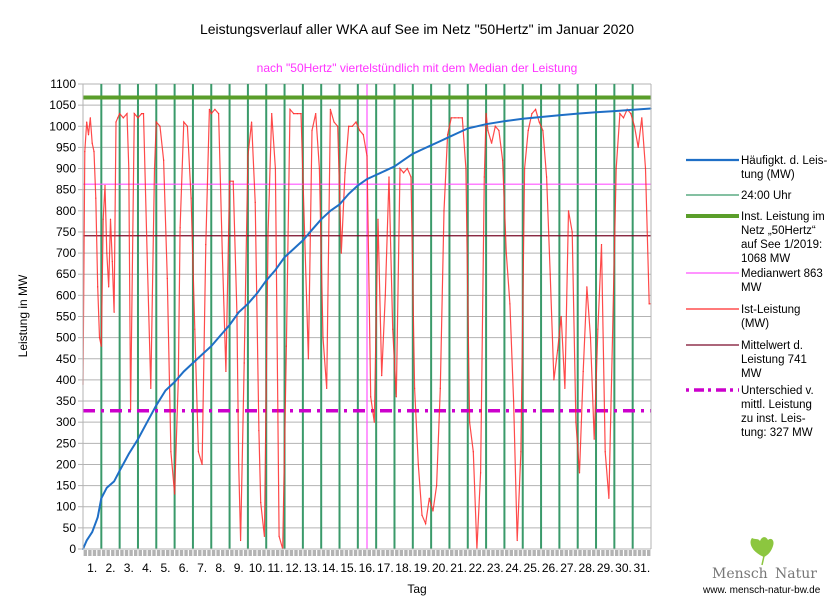  I want to click on x-tick-label: 12., so click(293, 568).